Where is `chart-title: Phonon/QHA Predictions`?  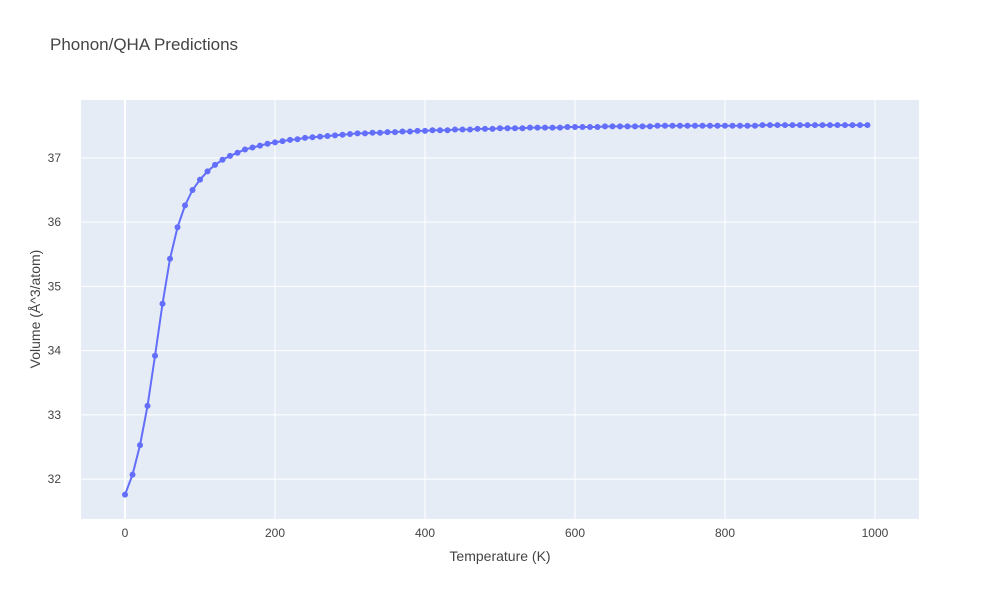 chart-title: Phonon/QHA Predictions is located at coordinates (144, 44).